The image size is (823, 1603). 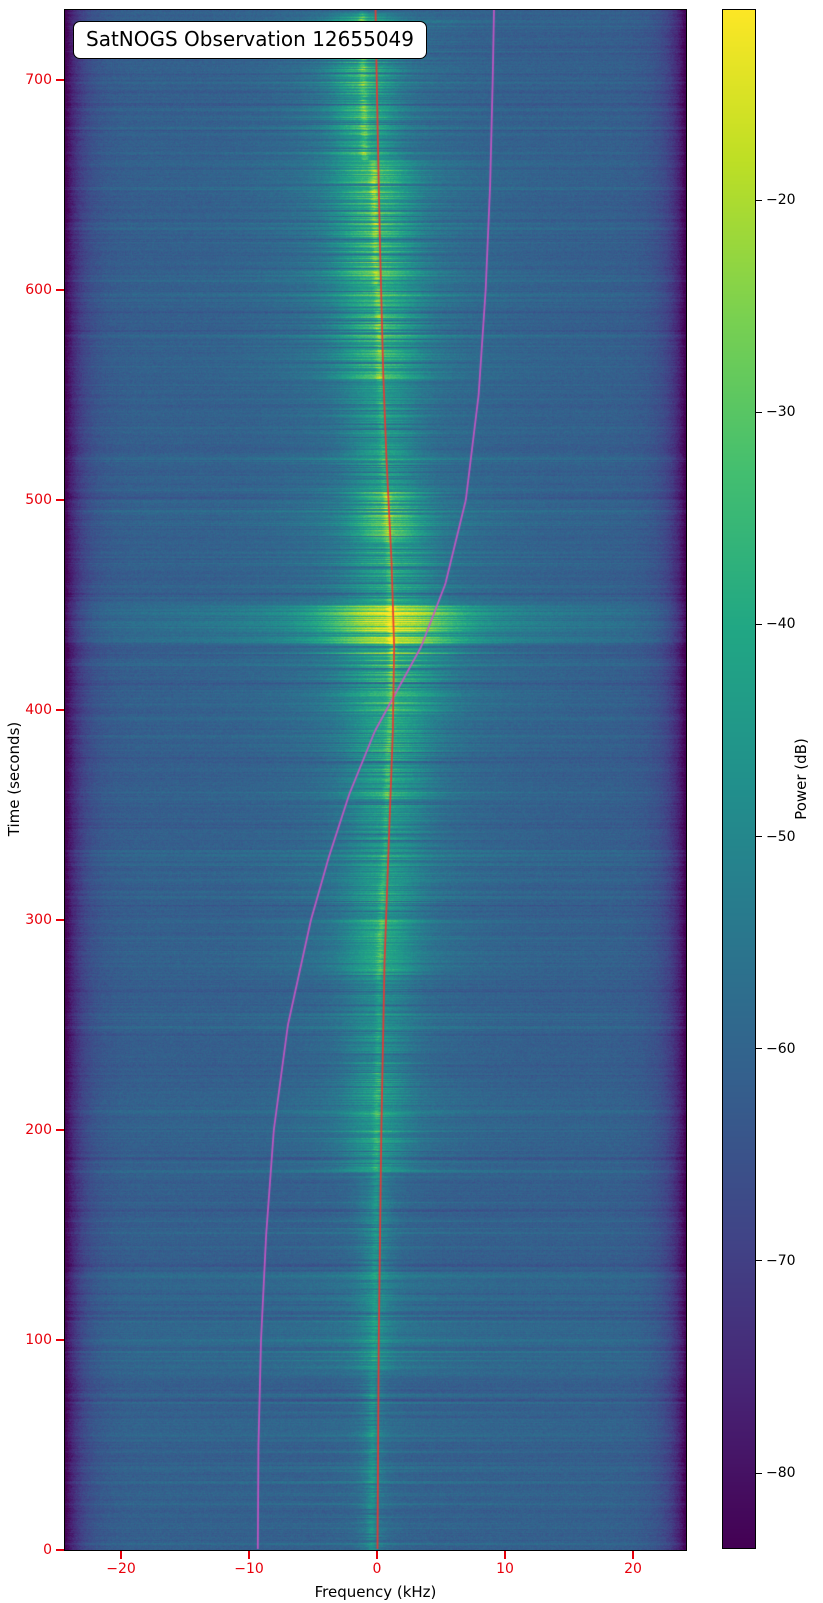 I want to click on y-tick-label: 300, so click(x=38, y=920).